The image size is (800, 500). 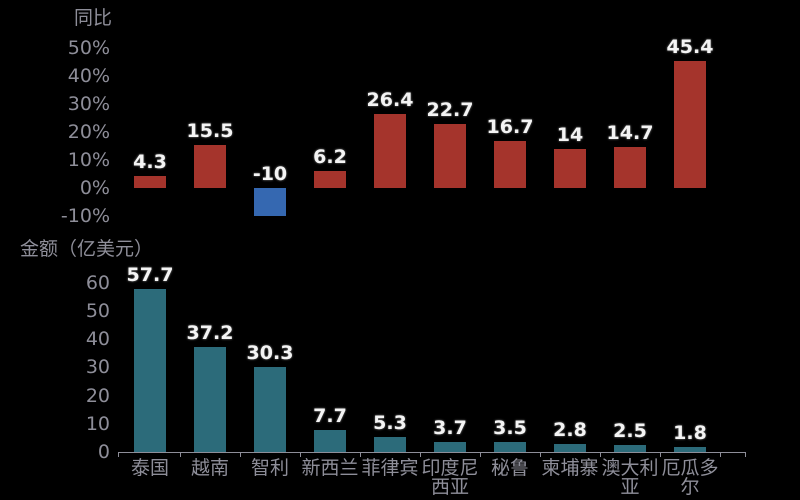 I want to click on category-label-6: 秘鲁, so click(x=509, y=468).